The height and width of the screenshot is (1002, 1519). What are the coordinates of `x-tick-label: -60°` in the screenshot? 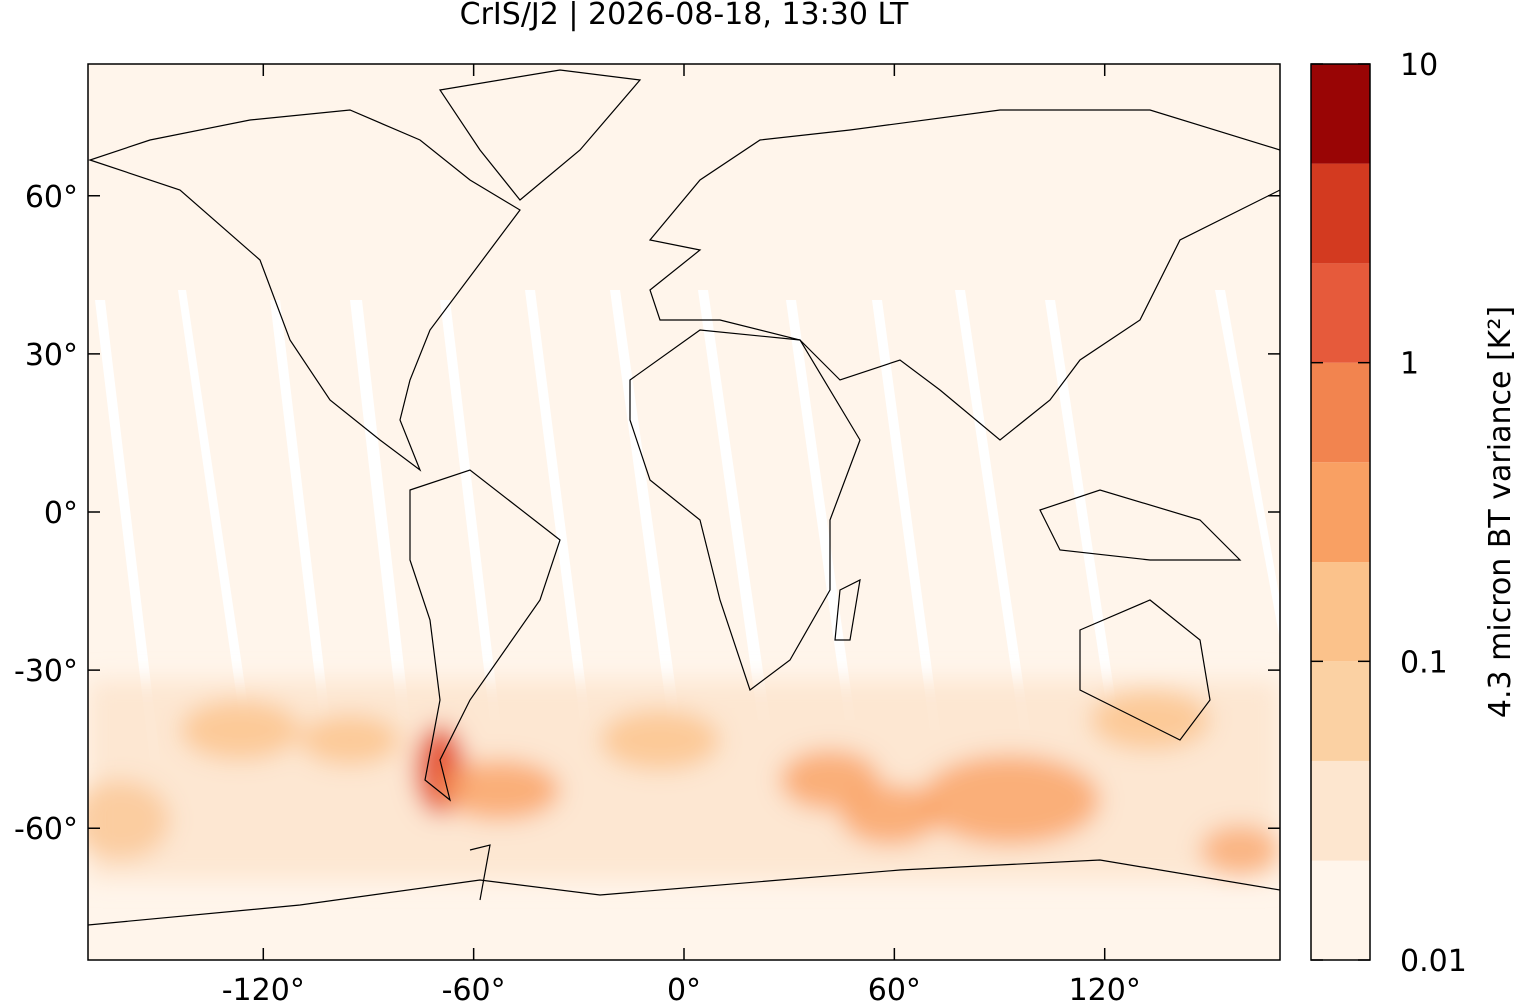 It's located at (474, 987).